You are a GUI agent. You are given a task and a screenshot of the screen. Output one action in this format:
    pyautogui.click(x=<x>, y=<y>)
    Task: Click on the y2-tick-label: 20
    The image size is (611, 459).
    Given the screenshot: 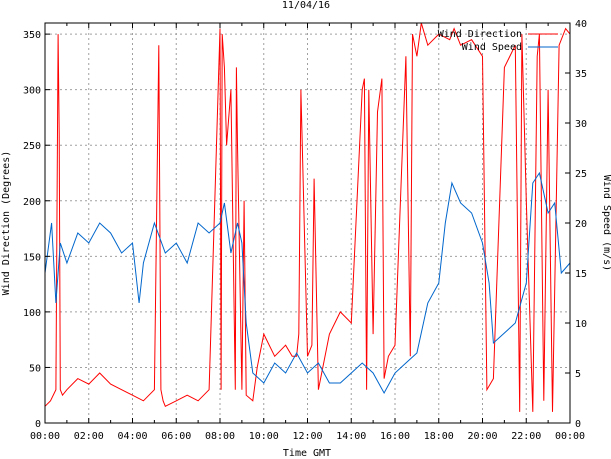 What is the action you would take?
    pyautogui.click(x=581, y=224)
    